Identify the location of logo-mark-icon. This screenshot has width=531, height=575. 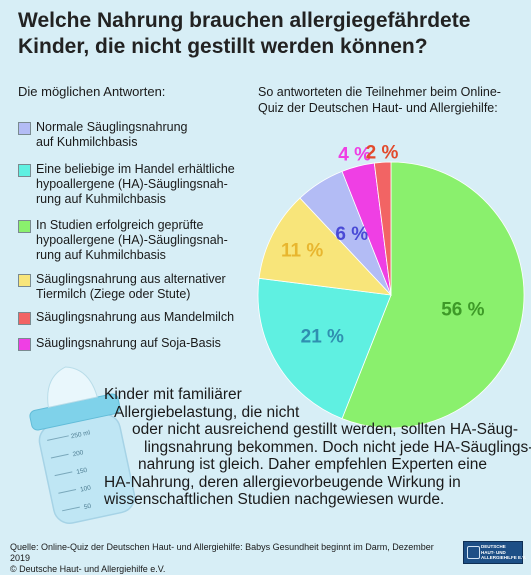
(473, 552).